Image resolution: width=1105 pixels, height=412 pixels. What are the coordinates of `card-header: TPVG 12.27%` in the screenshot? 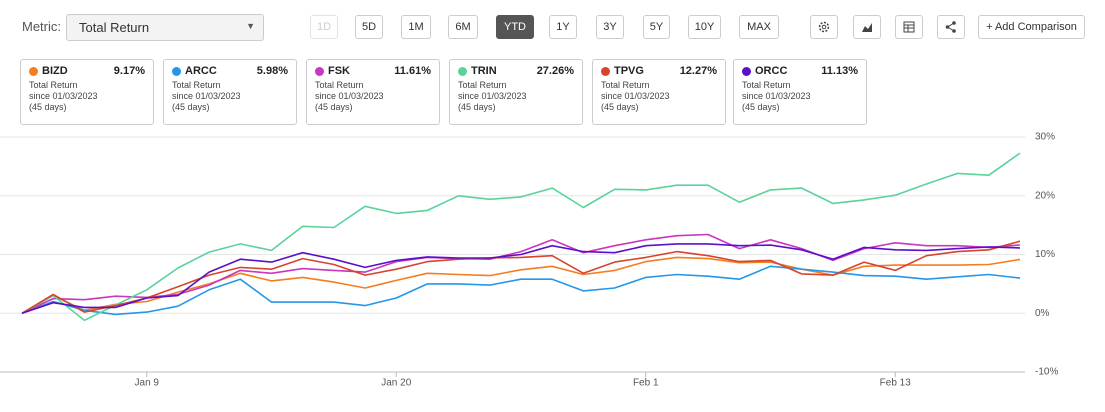 It's located at (659, 71).